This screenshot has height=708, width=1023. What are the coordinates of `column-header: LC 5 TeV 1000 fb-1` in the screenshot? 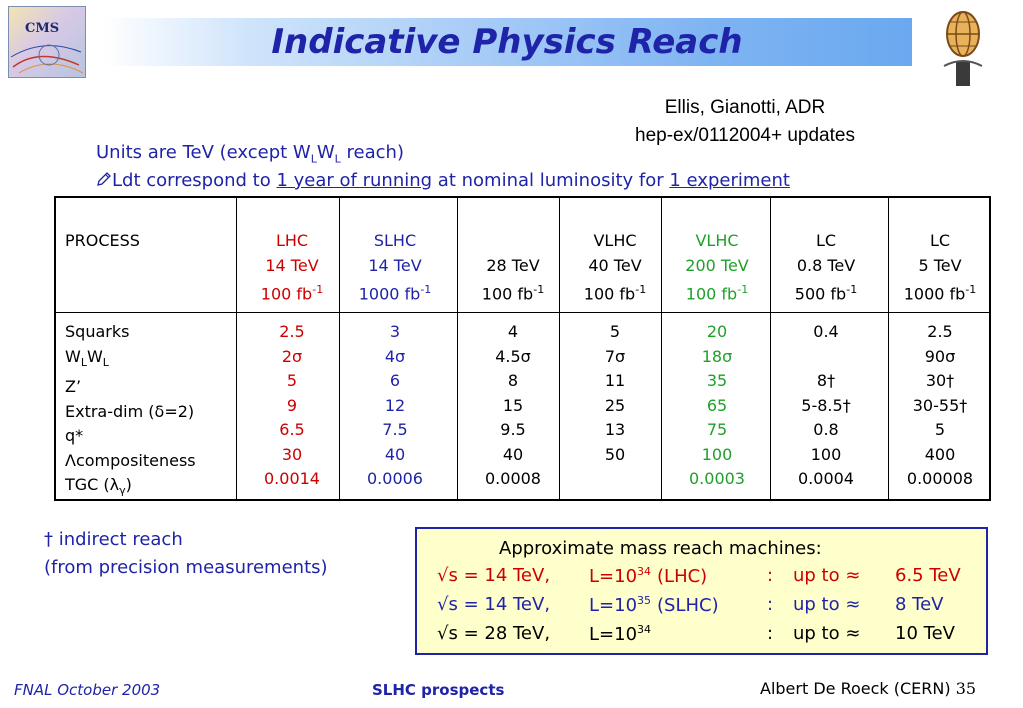 It's located at (940, 268).